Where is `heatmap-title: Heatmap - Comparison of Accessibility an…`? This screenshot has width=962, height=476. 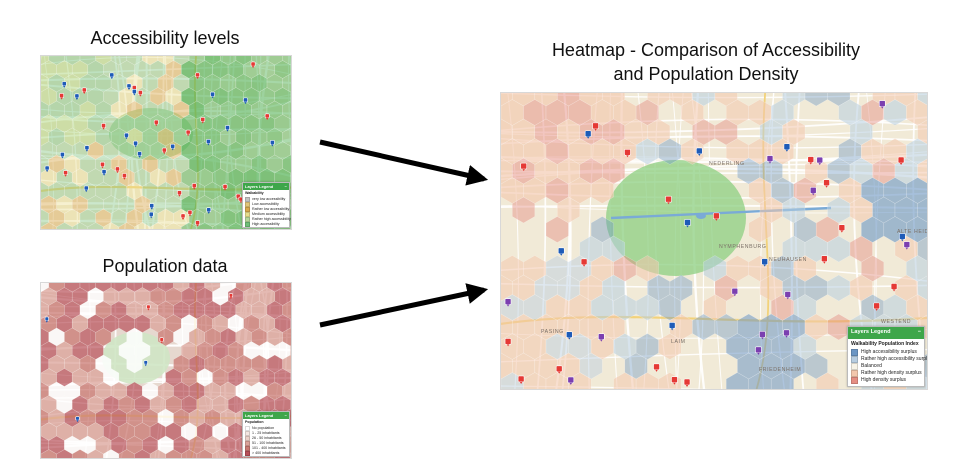 heatmap-title: Heatmap - Comparison of Accessibility an… is located at coordinates (706, 62).